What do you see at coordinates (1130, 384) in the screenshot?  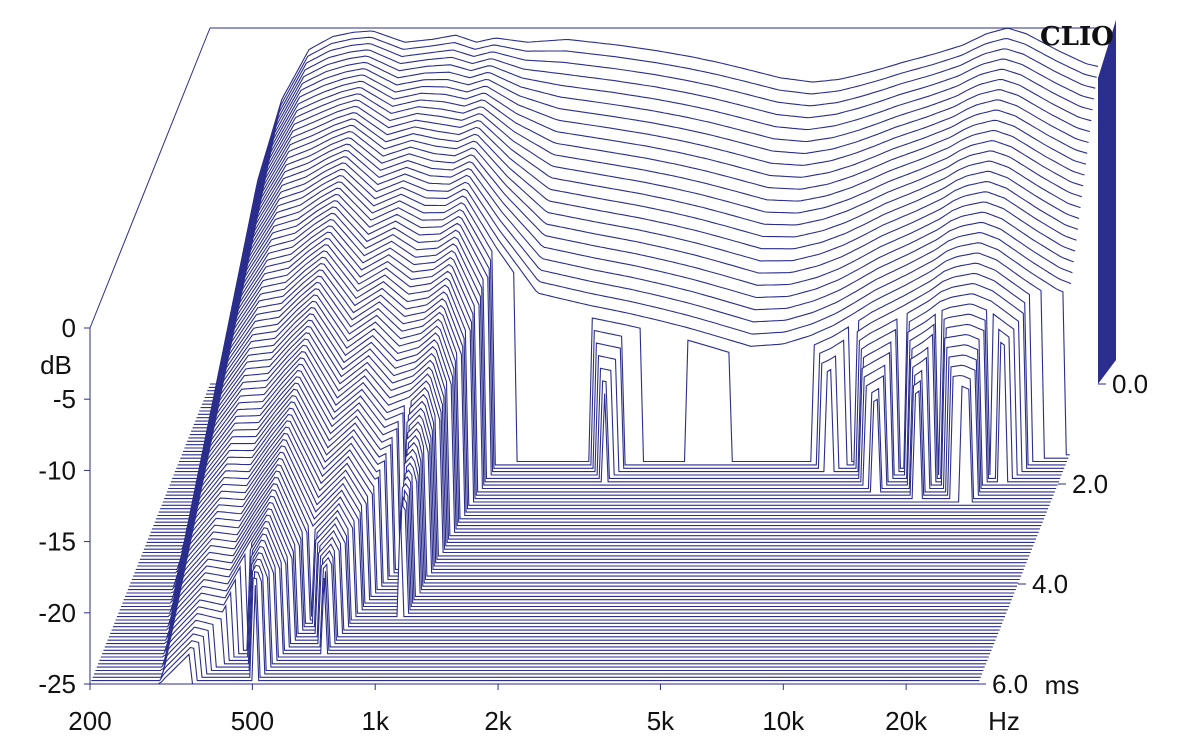 I see `z-tick-label: 0.0` at bounding box center [1130, 384].